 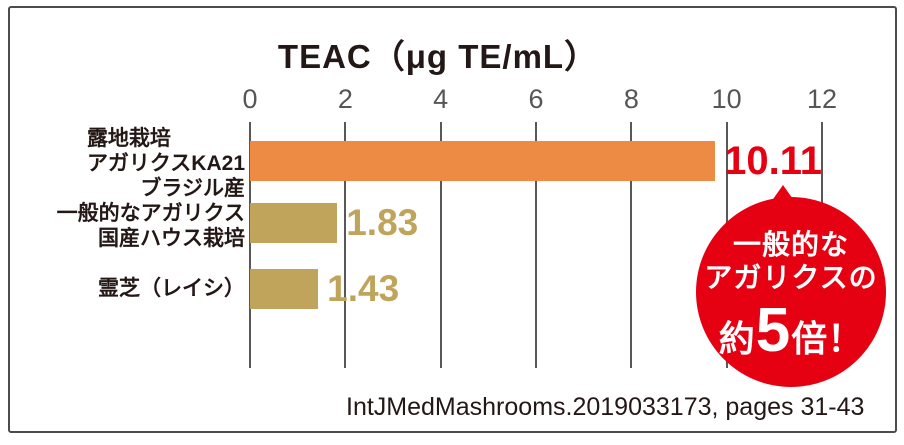 What do you see at coordinates (736, 338) in the screenshot?
I see `badge-approx-text: 約` at bounding box center [736, 338].